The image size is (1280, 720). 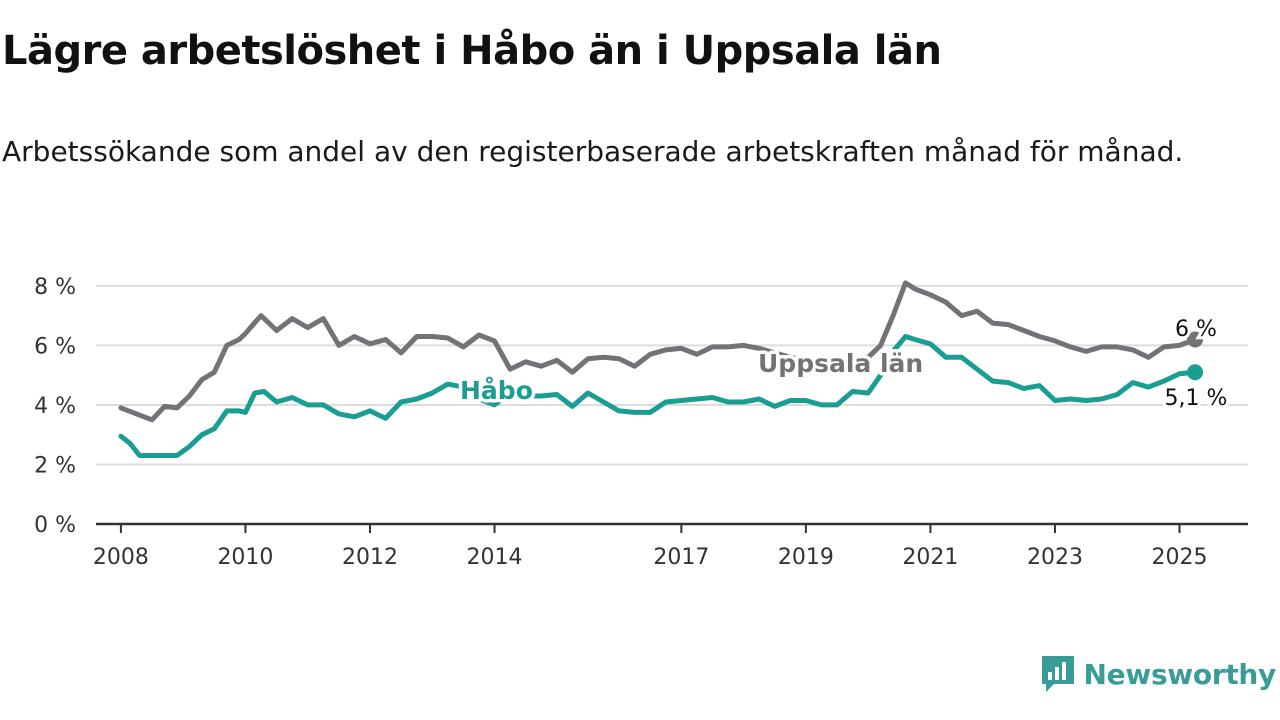 What do you see at coordinates (1055, 557) in the screenshot?
I see `x-tick-label: 2023` at bounding box center [1055, 557].